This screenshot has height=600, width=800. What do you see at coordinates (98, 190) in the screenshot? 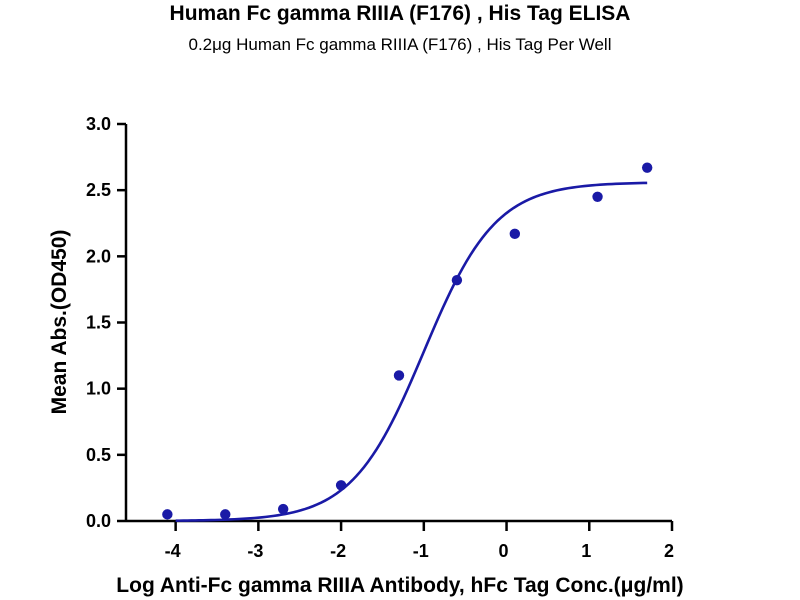
I see `y-tick-label: 2.5` at bounding box center [98, 190].